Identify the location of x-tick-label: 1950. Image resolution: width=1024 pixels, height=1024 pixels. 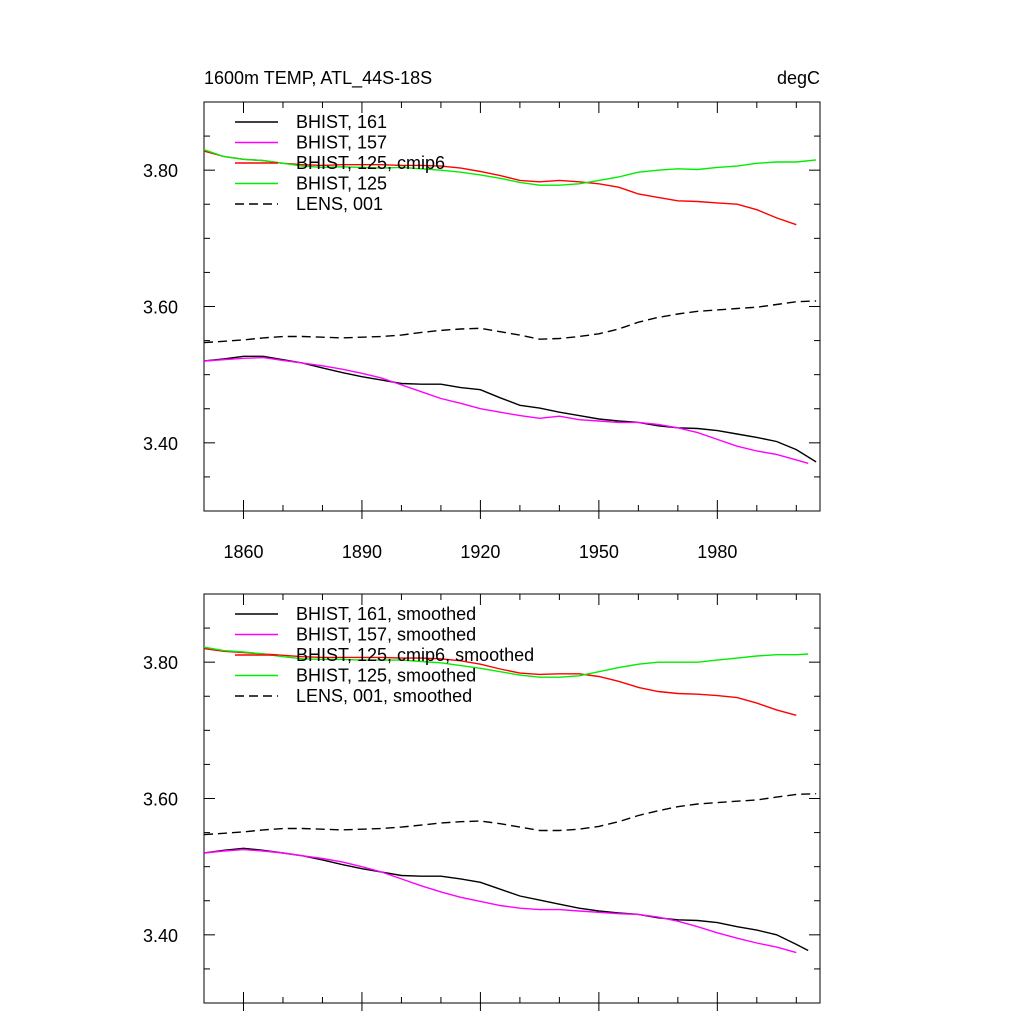
(599, 552).